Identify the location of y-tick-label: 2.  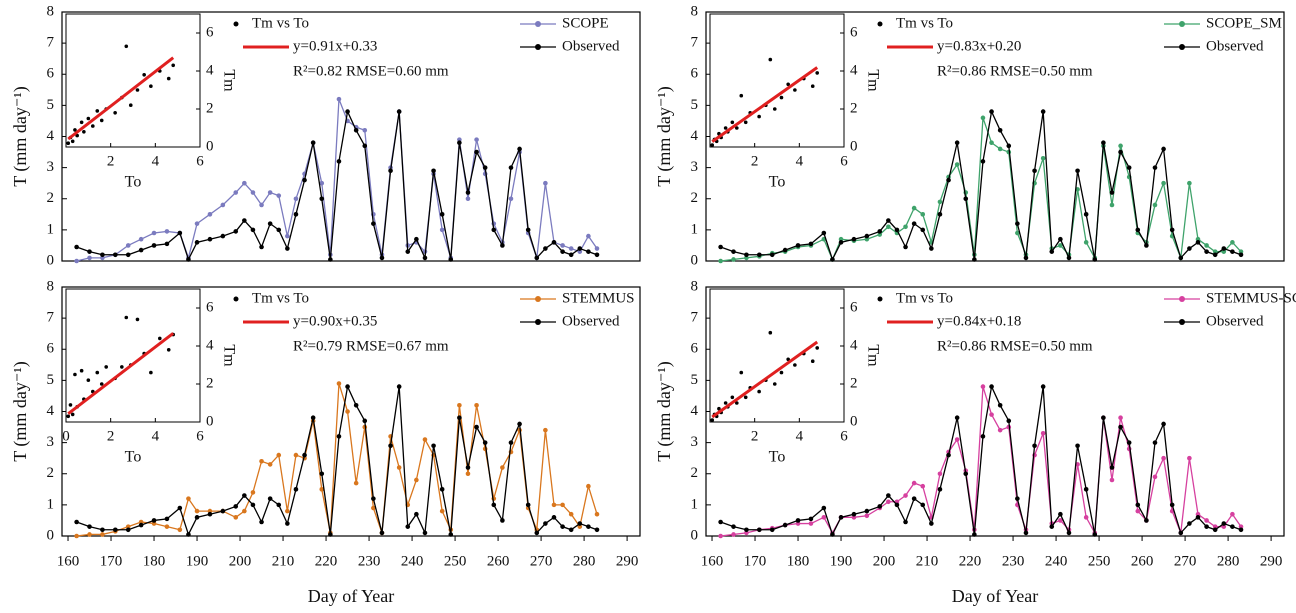
(695, 473).